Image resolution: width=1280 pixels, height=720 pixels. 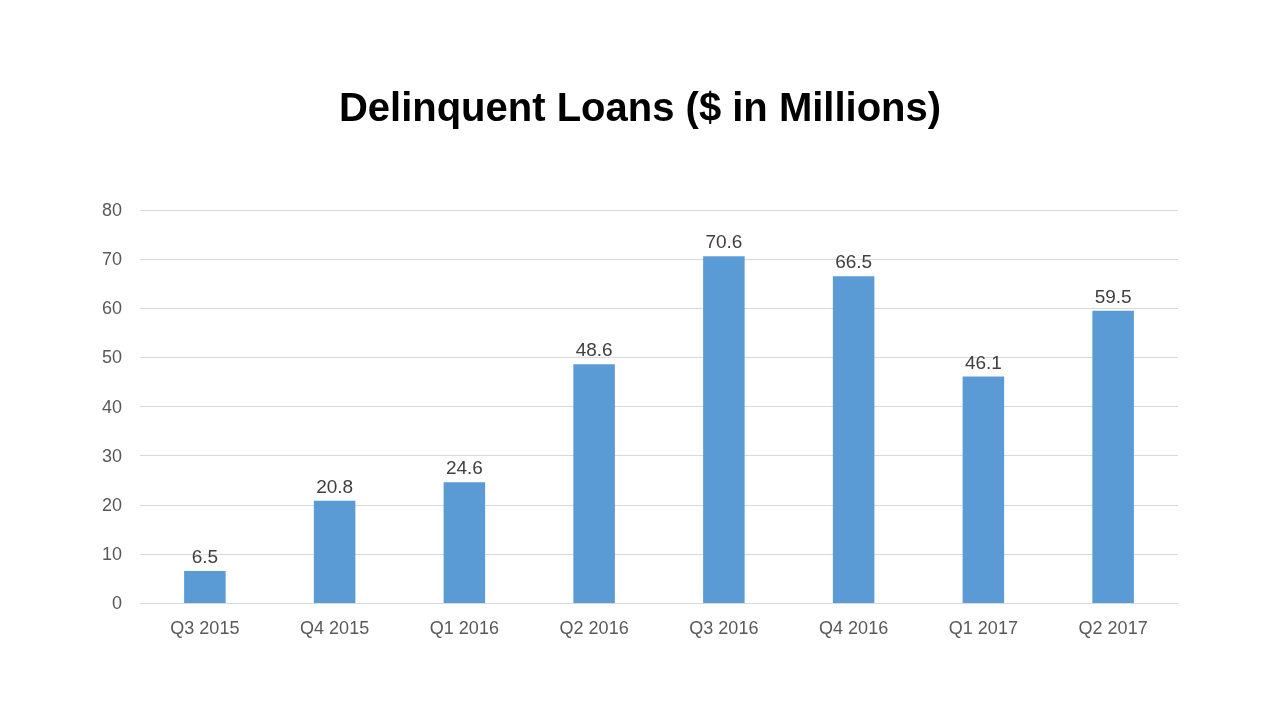 What do you see at coordinates (111, 210) in the screenshot?
I see `y-tick-label: 80` at bounding box center [111, 210].